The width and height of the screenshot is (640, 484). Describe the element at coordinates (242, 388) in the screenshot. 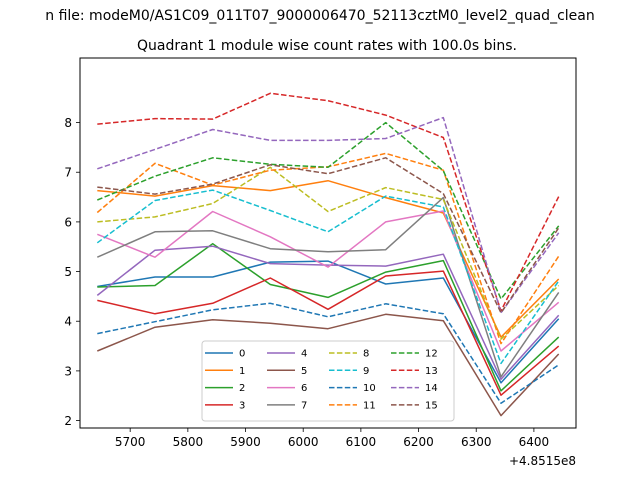

I see `legend-label-2: 2` at that location.